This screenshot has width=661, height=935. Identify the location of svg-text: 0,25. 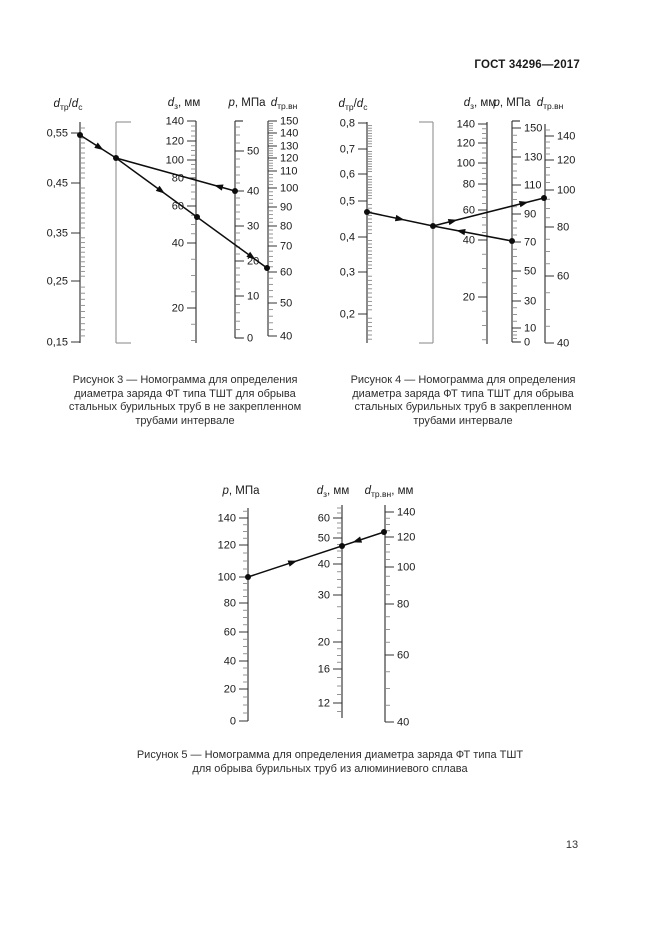
(57, 282).